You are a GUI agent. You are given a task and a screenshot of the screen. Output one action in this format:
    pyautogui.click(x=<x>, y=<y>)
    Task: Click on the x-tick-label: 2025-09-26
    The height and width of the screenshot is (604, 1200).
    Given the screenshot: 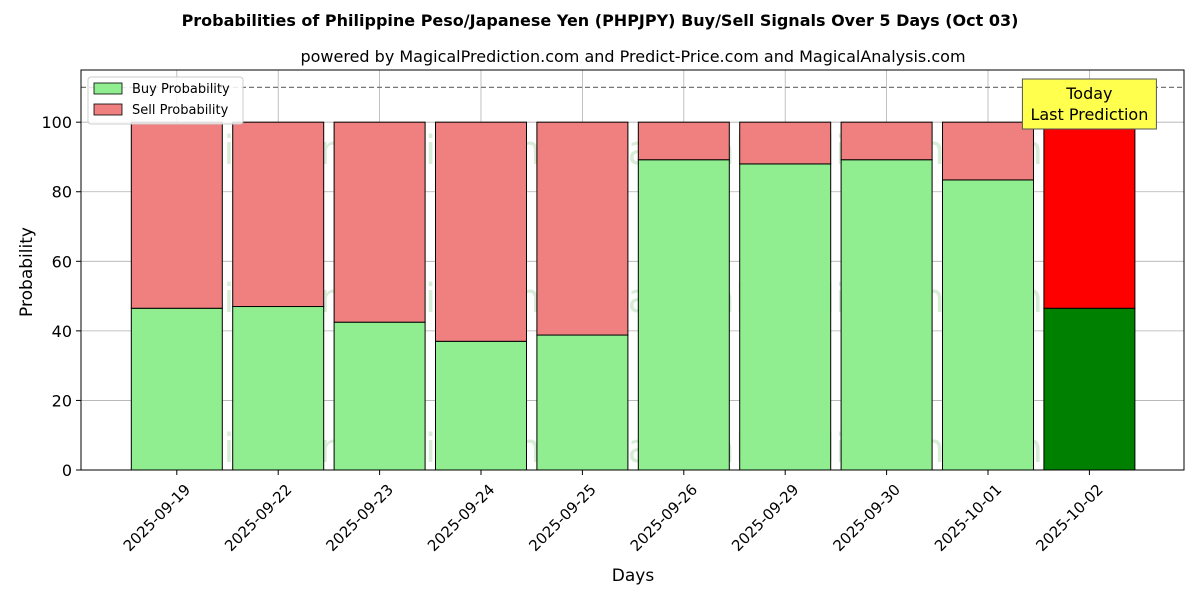 What is the action you would take?
    pyautogui.click(x=664, y=518)
    